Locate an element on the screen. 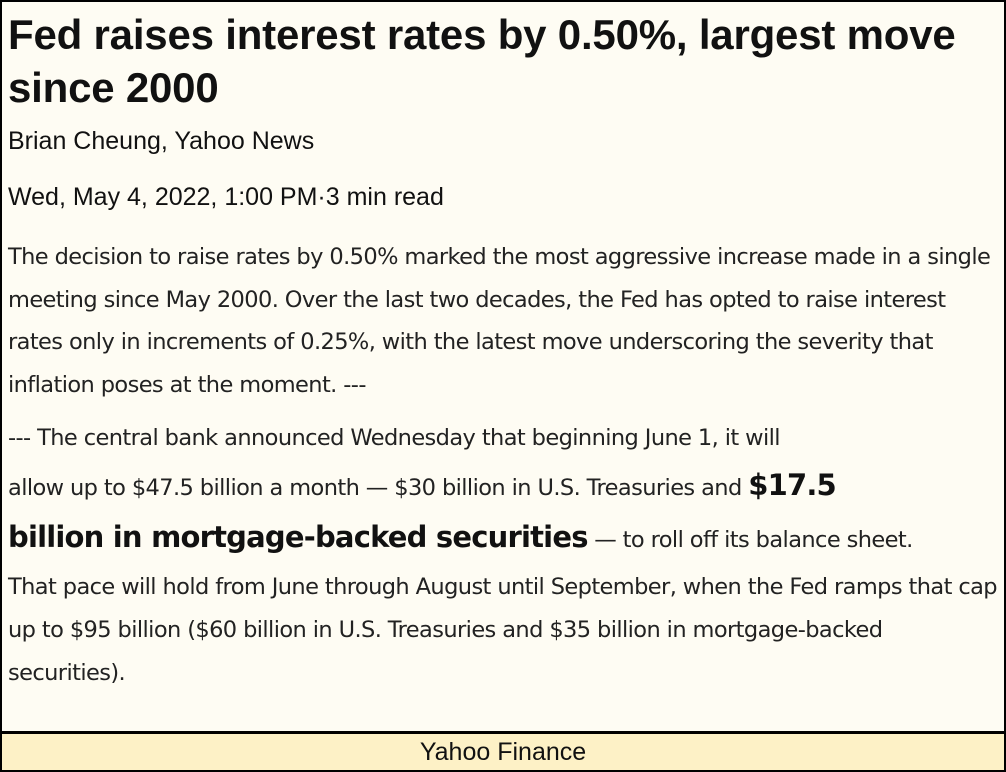 This screenshot has height=772, width=1006. emphasis-mortgage-securities: billion in mortgage-backed securities is located at coordinates (298, 537).